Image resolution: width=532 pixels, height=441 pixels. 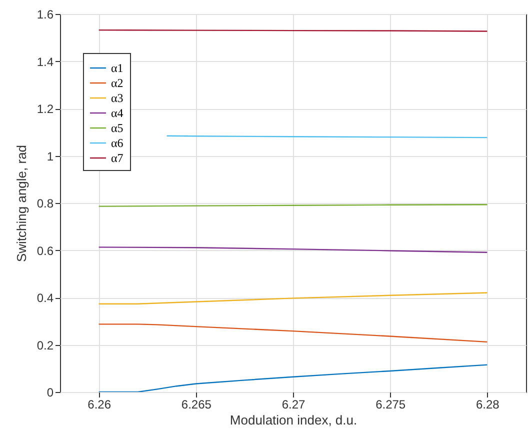 What do you see at coordinates (117, 98) in the screenshot?
I see `legend-label: α3` at bounding box center [117, 98].